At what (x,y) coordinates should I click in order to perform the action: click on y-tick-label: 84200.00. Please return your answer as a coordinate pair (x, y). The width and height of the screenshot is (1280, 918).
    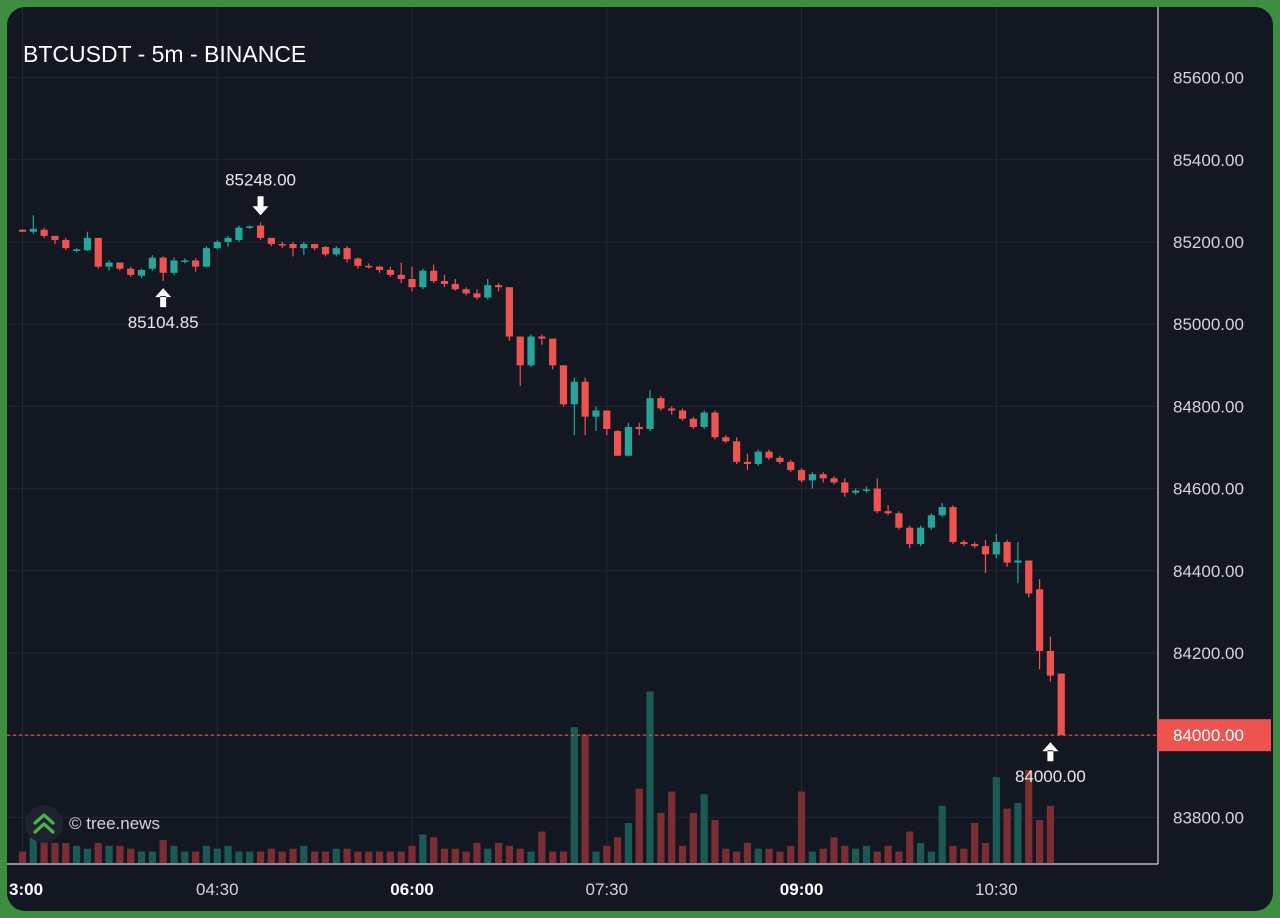
    Looking at the image, I should click on (1208, 653).